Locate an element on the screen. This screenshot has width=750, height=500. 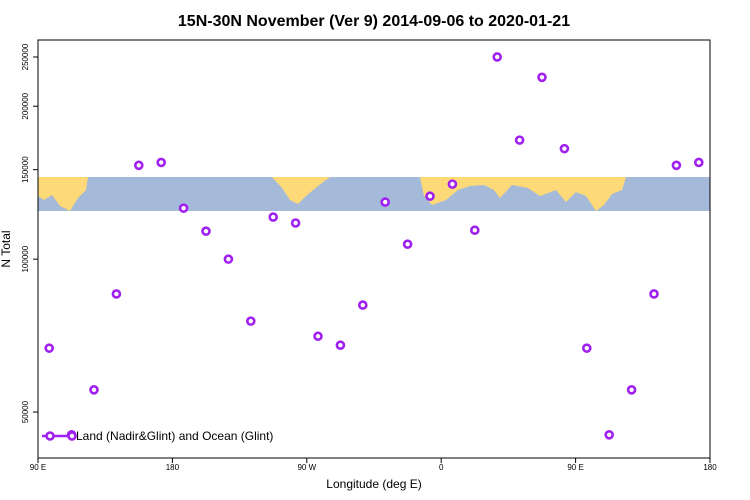
y-tick-label: 100000 is located at coordinates (25, 258).